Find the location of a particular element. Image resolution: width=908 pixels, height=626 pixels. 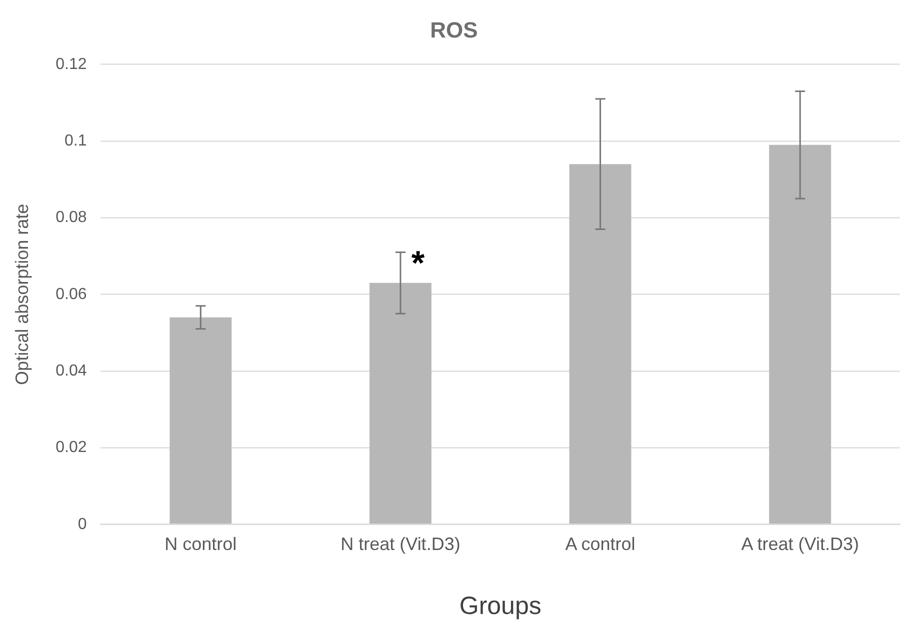

y-tick-label: 0.06 is located at coordinates (71, 294).